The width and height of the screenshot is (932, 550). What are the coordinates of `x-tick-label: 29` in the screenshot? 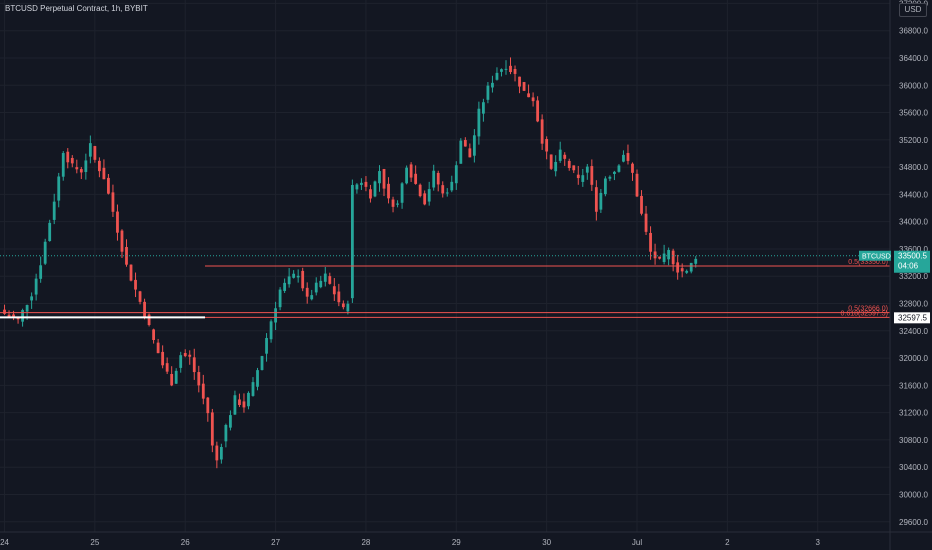 It's located at (456, 542).